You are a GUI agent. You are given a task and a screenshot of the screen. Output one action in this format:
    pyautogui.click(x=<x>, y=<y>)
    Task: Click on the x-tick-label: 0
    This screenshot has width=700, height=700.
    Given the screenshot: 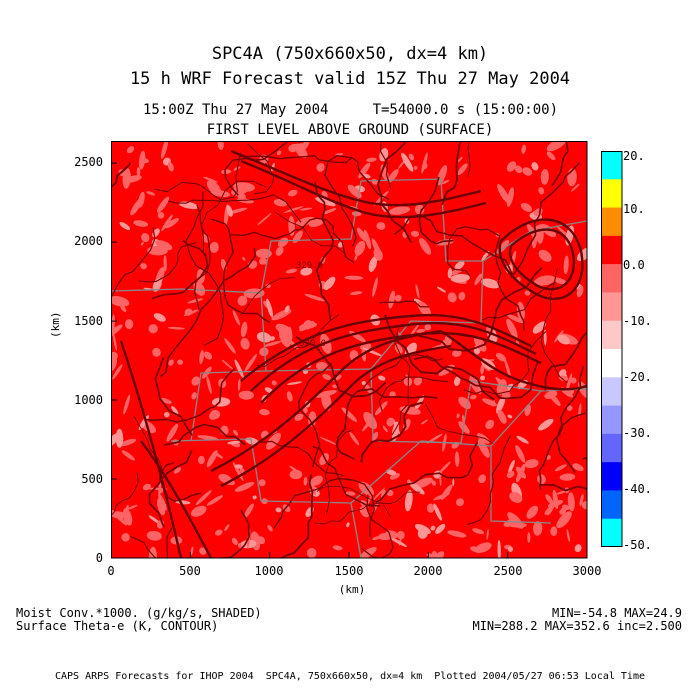 What is the action you would take?
    pyautogui.click(x=111, y=571)
    